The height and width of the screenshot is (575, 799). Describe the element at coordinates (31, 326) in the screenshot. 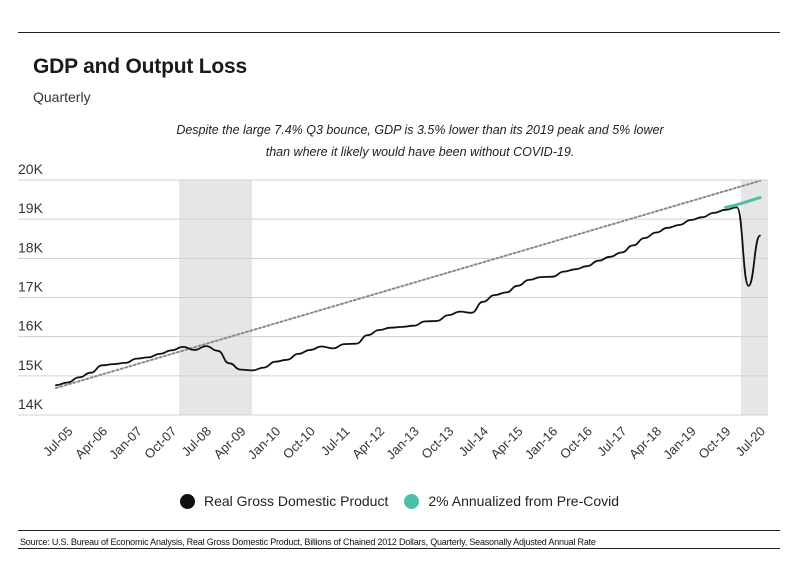

I see `y-tick-label: 16K` at that location.